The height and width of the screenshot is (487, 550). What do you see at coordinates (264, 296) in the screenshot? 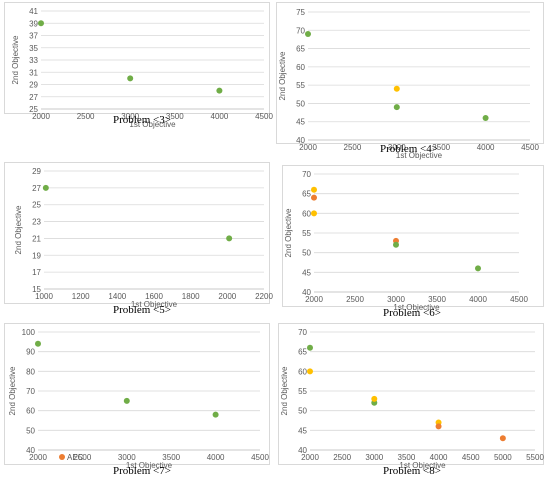
I see `x-tick-label: 2200` at bounding box center [264, 296].